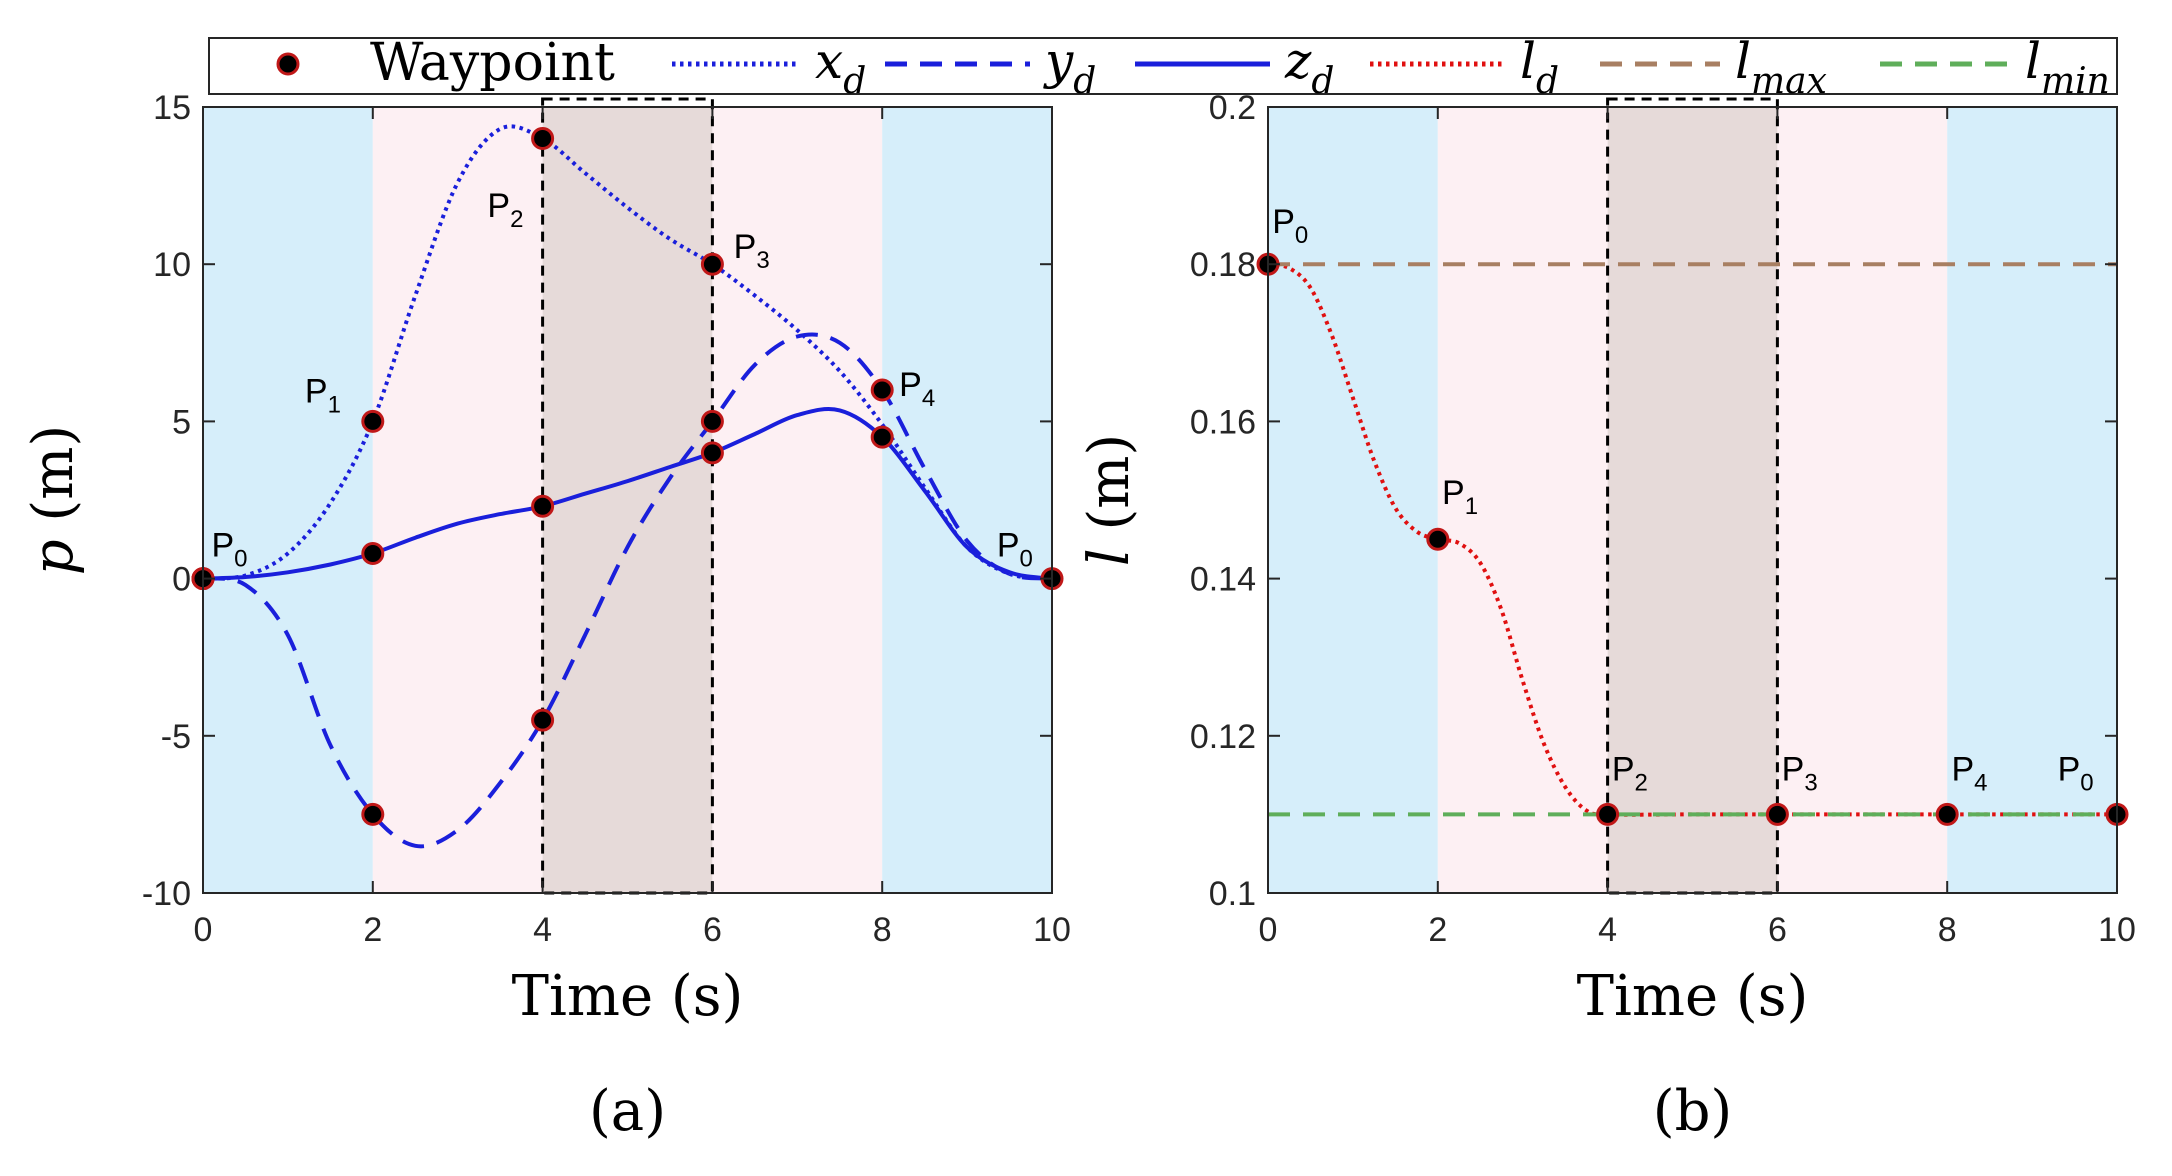  What do you see at coordinates (172, 265) in the screenshot?
I see `y-tick-label: 10` at bounding box center [172, 265].